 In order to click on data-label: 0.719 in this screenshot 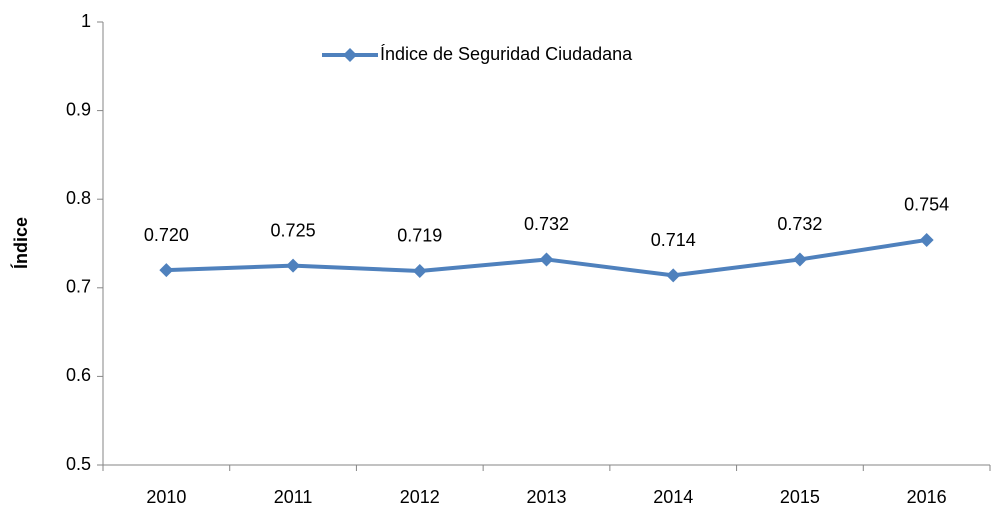, I will do `click(419, 236)`.